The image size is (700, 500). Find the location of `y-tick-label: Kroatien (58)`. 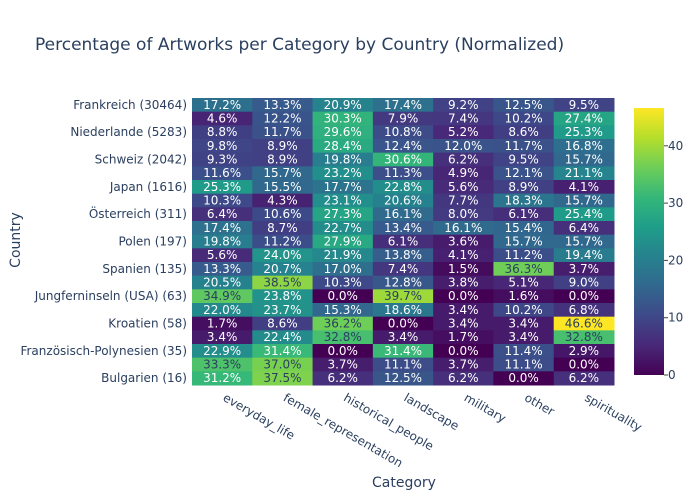

y-tick-label: Kroatien (58) is located at coordinates (147, 324).